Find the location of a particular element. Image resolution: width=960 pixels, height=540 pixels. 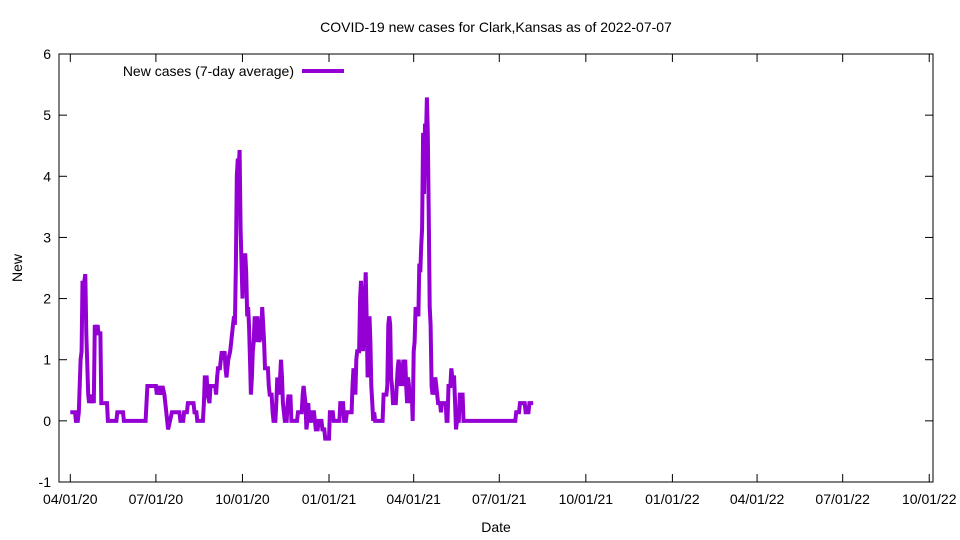

legend: New cases (7-day average) is located at coordinates (233, 71).